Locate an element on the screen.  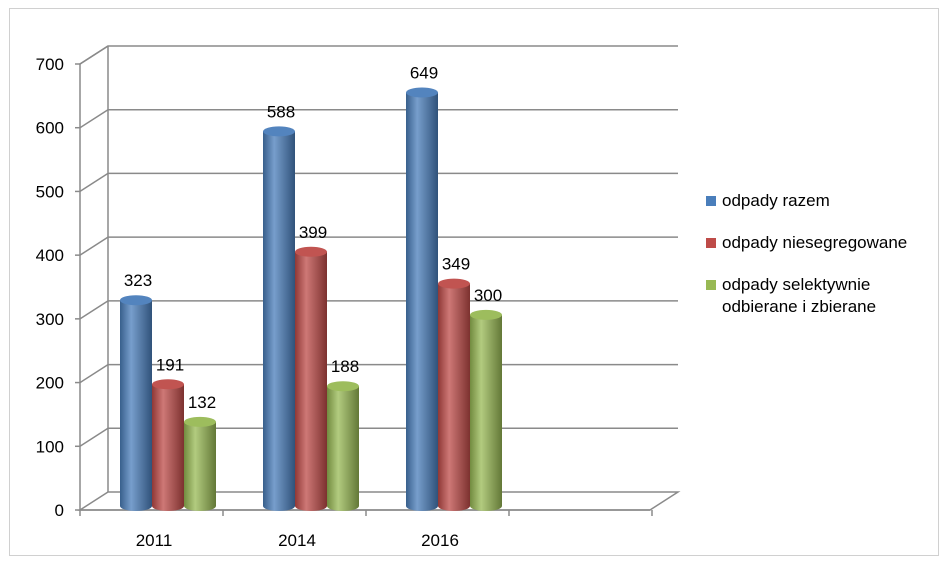
y-tick-label: 400 is located at coordinates (50, 255).